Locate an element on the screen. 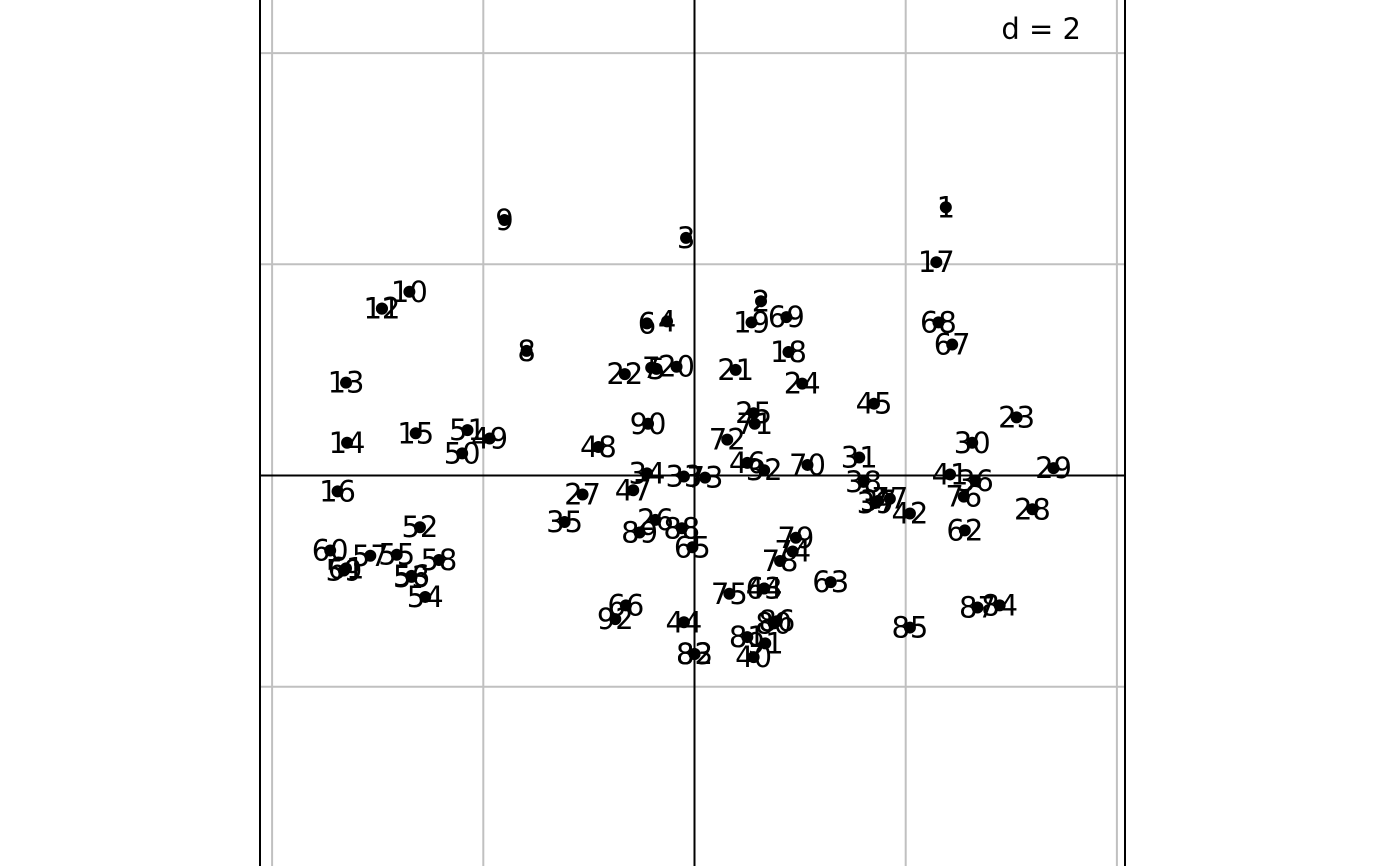  point-label: 44 is located at coordinates (683, 622).